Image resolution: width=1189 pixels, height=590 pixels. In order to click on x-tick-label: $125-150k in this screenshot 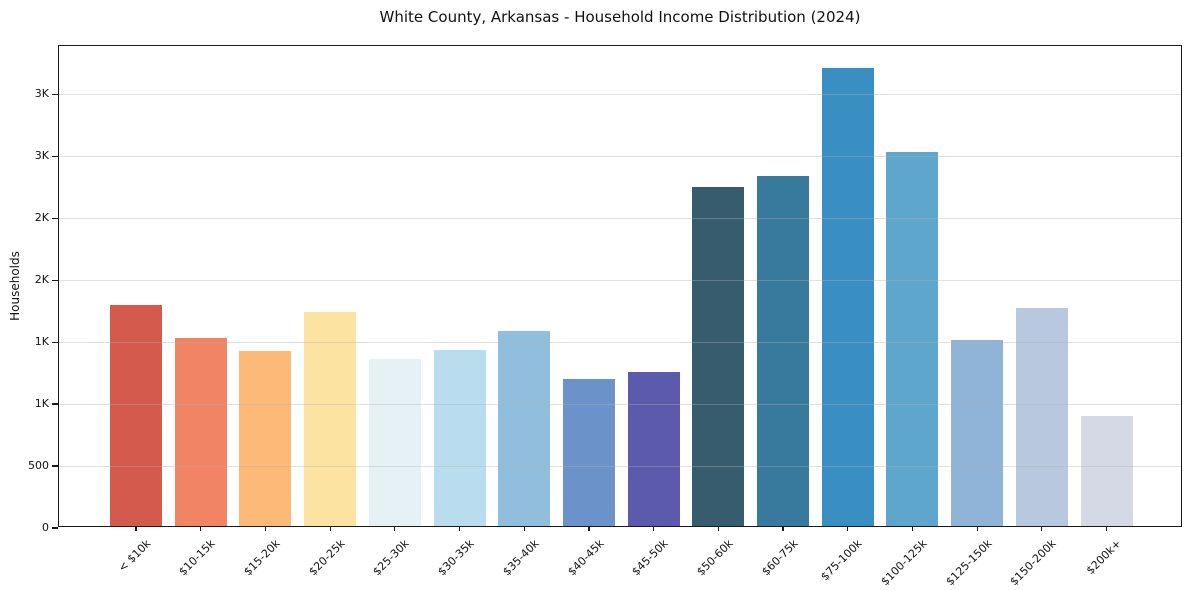, I will do `click(969, 563)`.